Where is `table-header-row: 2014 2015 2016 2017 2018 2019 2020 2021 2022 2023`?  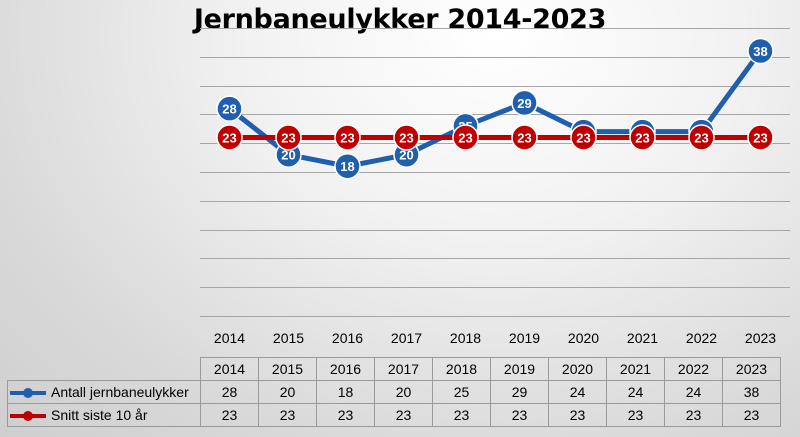 table-header-row: 2014 2015 2016 2017 2018 2019 2020 2021 2022 2023 is located at coordinates (394, 369).